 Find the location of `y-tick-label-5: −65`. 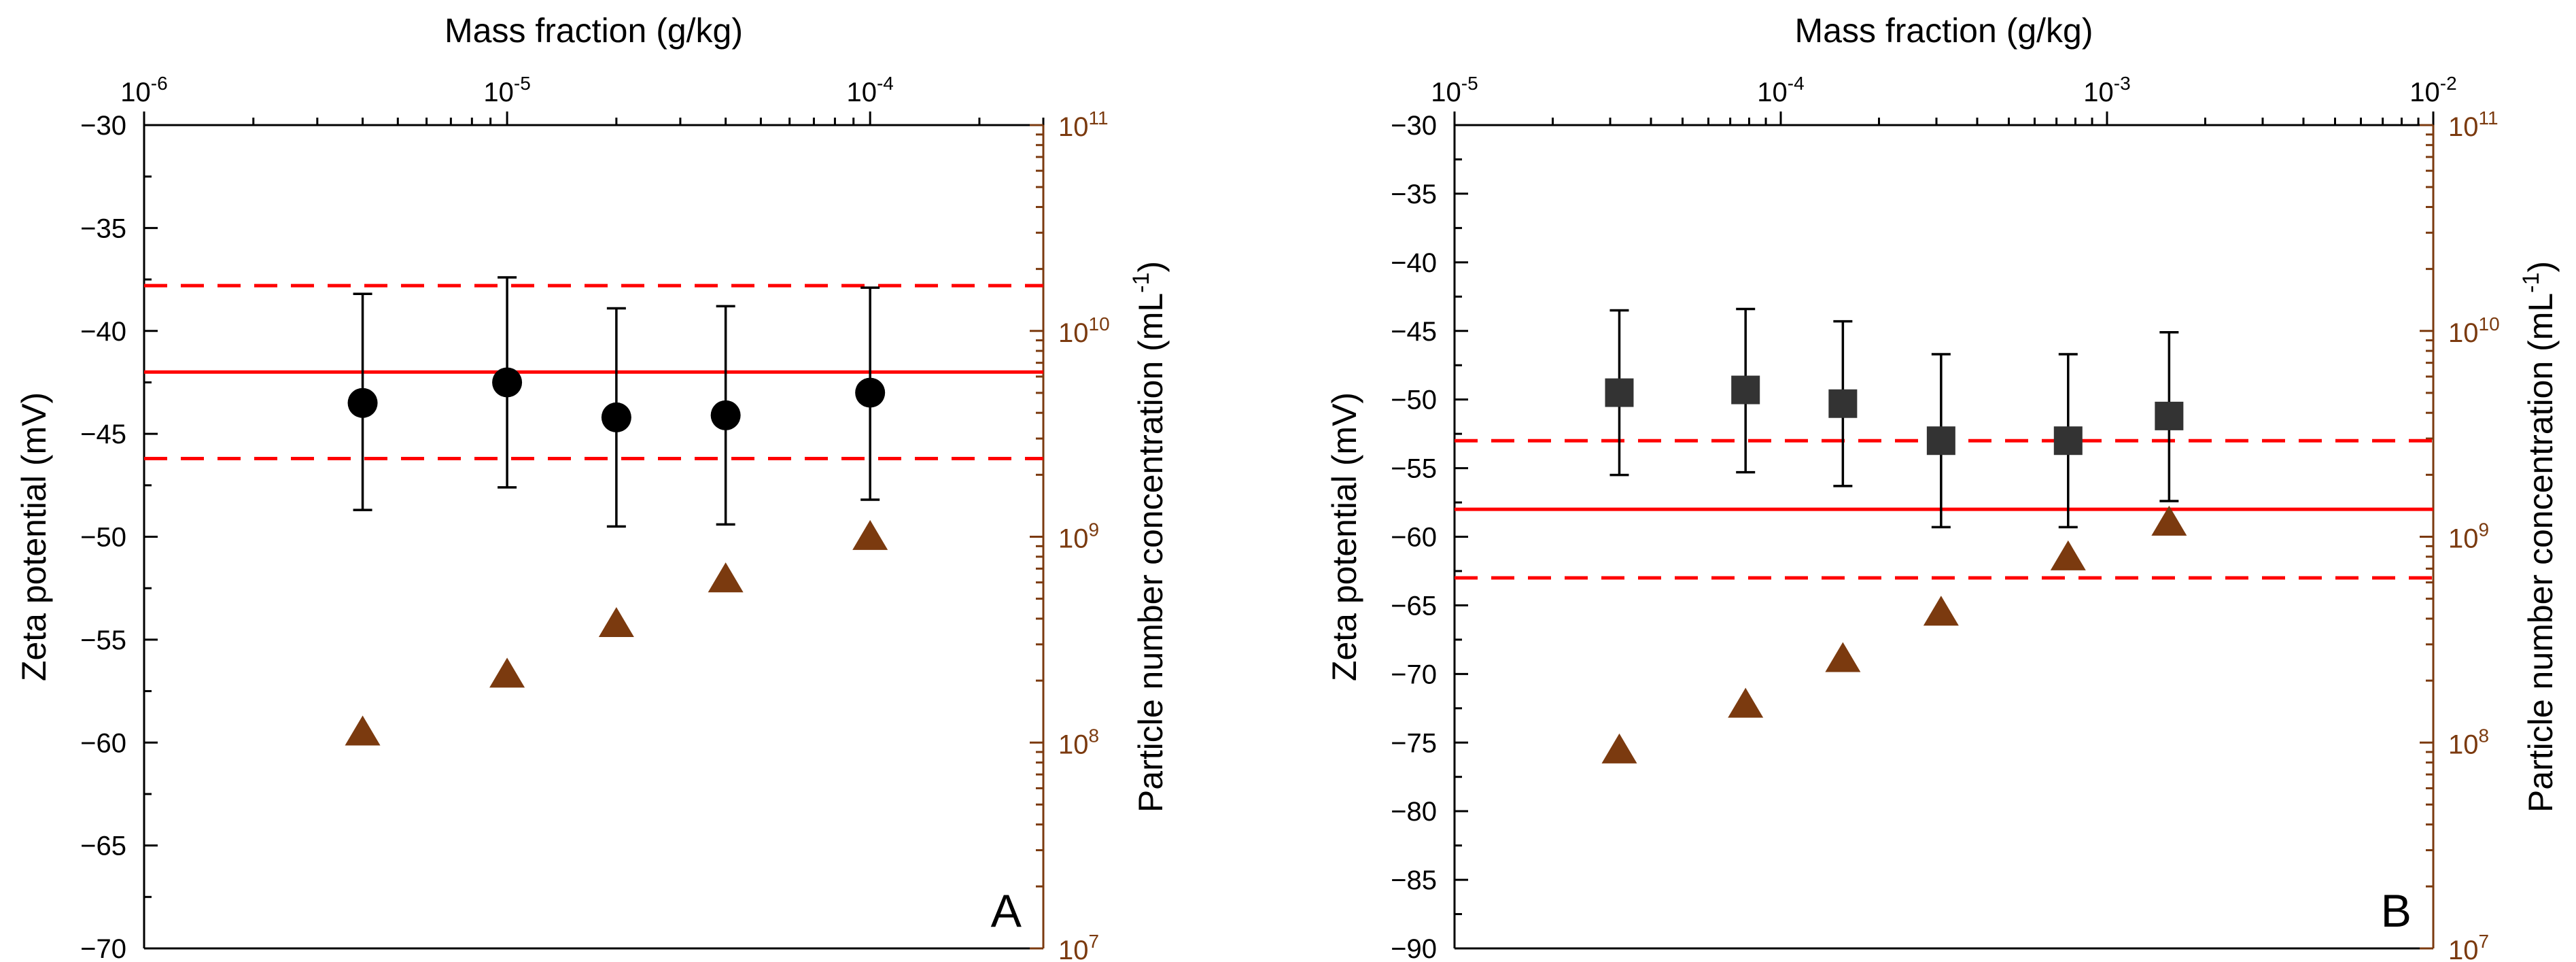

y-tick-label-5: −65 is located at coordinates (1414, 606).